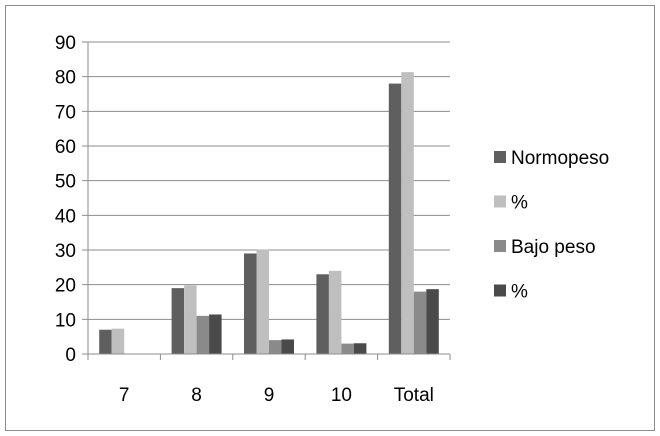  Describe the element at coordinates (65, 147) in the screenshot. I see `y-tick-label: 60` at that location.